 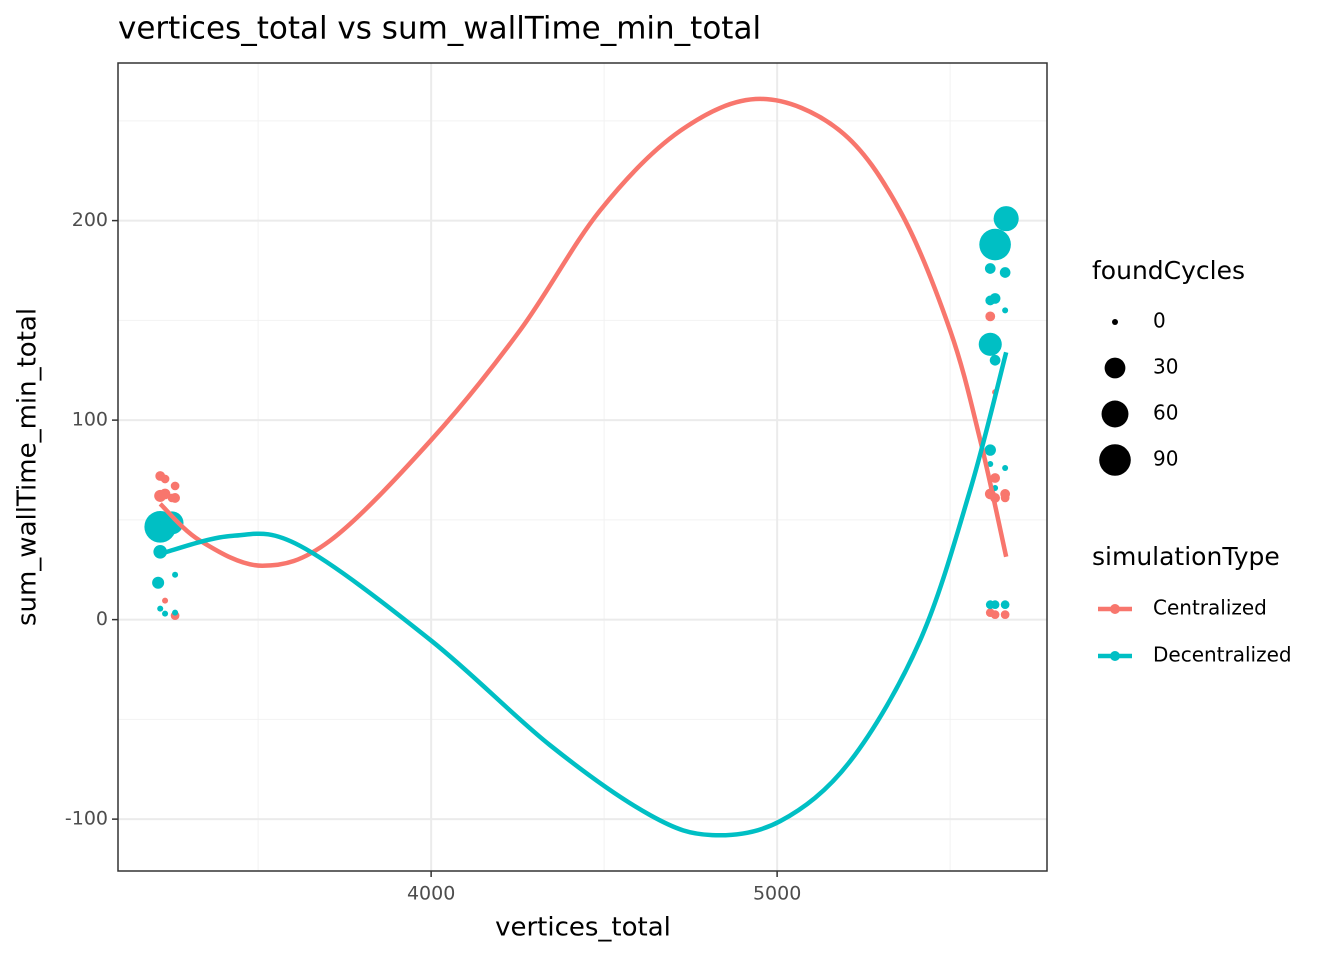 What do you see at coordinates (1165, 413) in the screenshot?
I see `size-legend-label: 60` at bounding box center [1165, 413].